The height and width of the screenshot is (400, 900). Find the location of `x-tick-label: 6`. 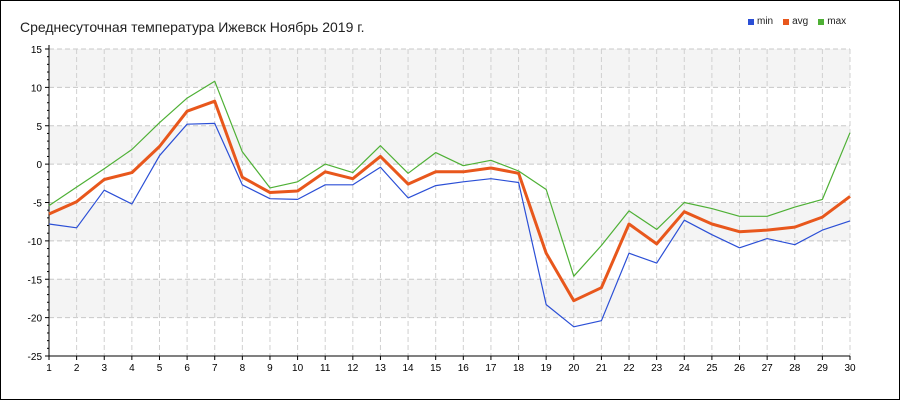

x-tick-label: 6 is located at coordinates (187, 368).